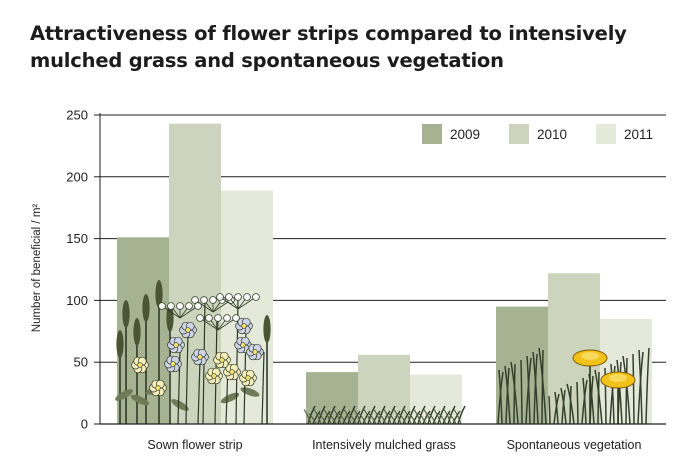 This screenshot has height=468, width=690. Describe the element at coordinates (77, 176) in the screenshot. I see `y-tick-label: 200` at that location.